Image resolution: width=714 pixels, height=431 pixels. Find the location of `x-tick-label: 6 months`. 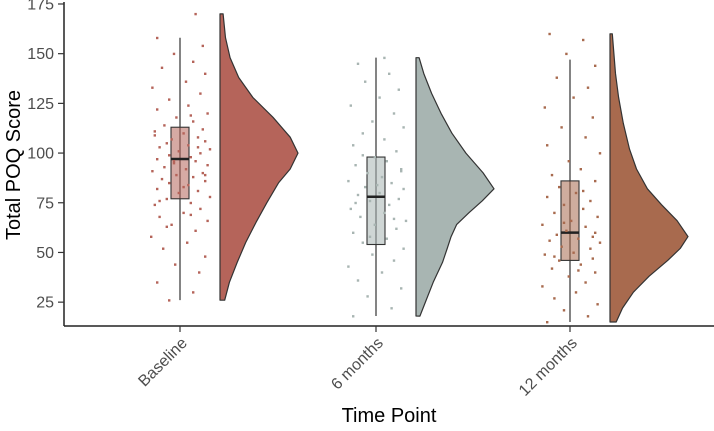

x-tick-label: 6 months is located at coordinates (357, 364).